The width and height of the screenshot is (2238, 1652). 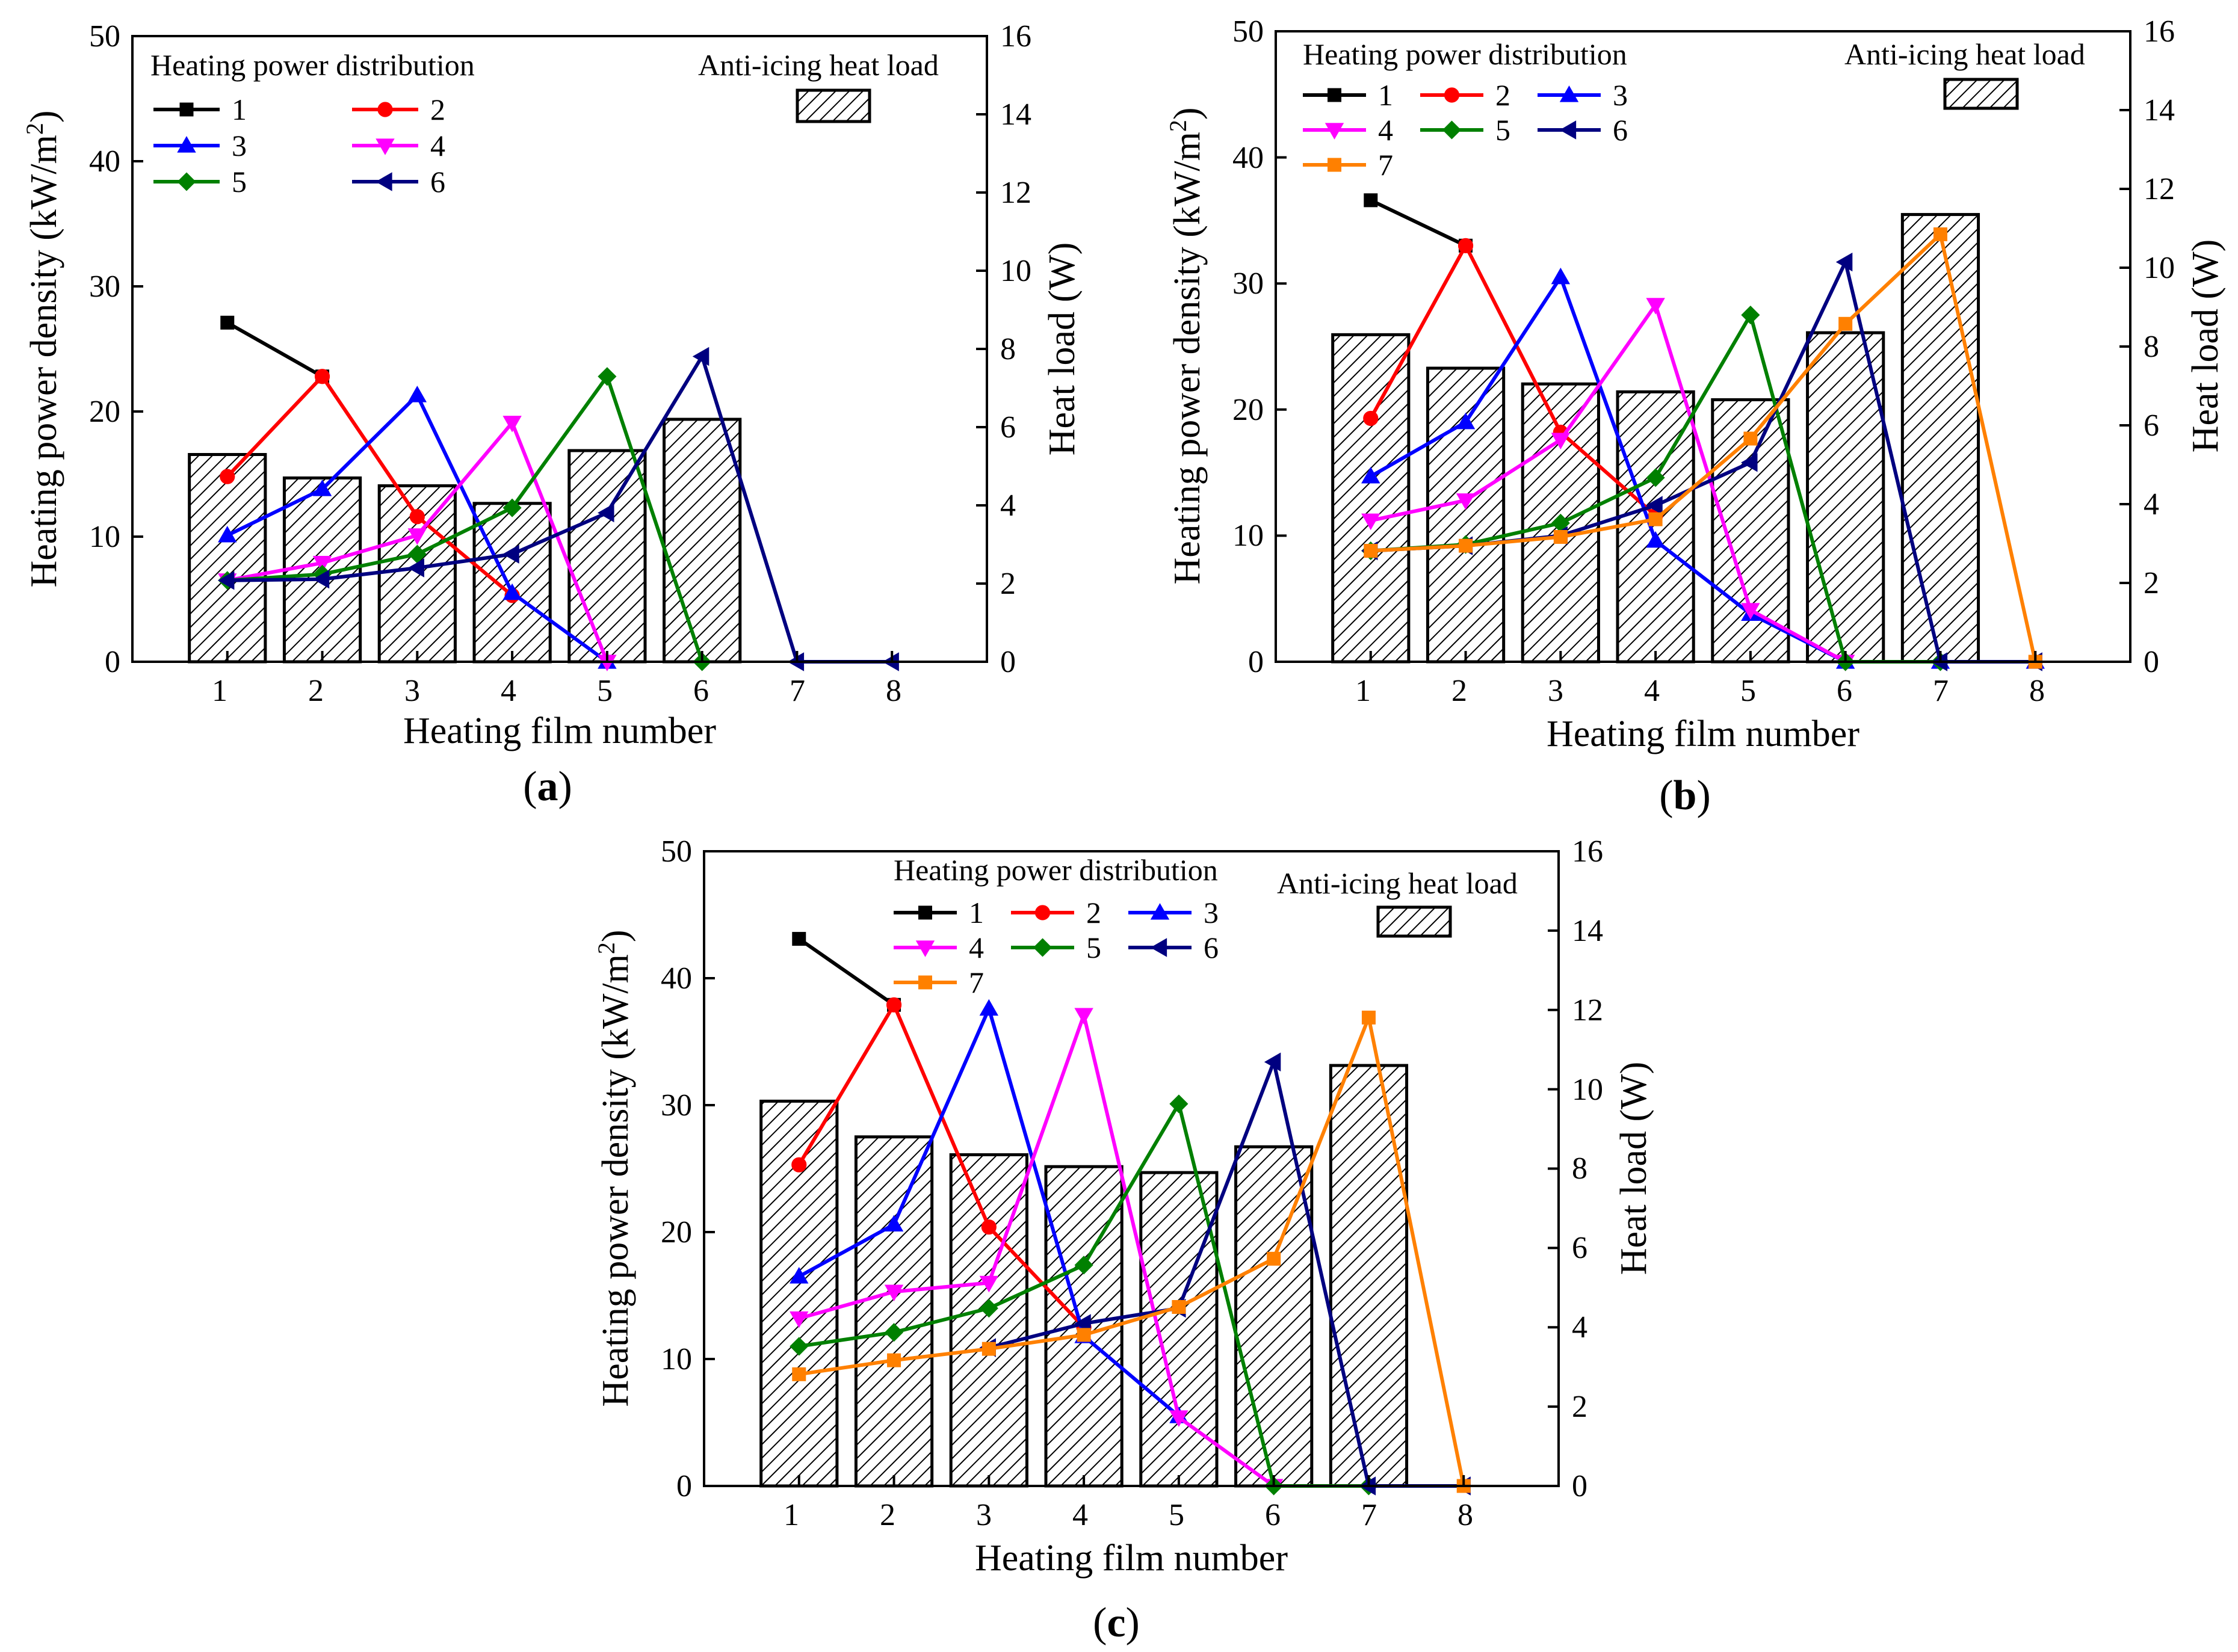 I want to click on legend-label-3: 3, so click(x=1211, y=912).